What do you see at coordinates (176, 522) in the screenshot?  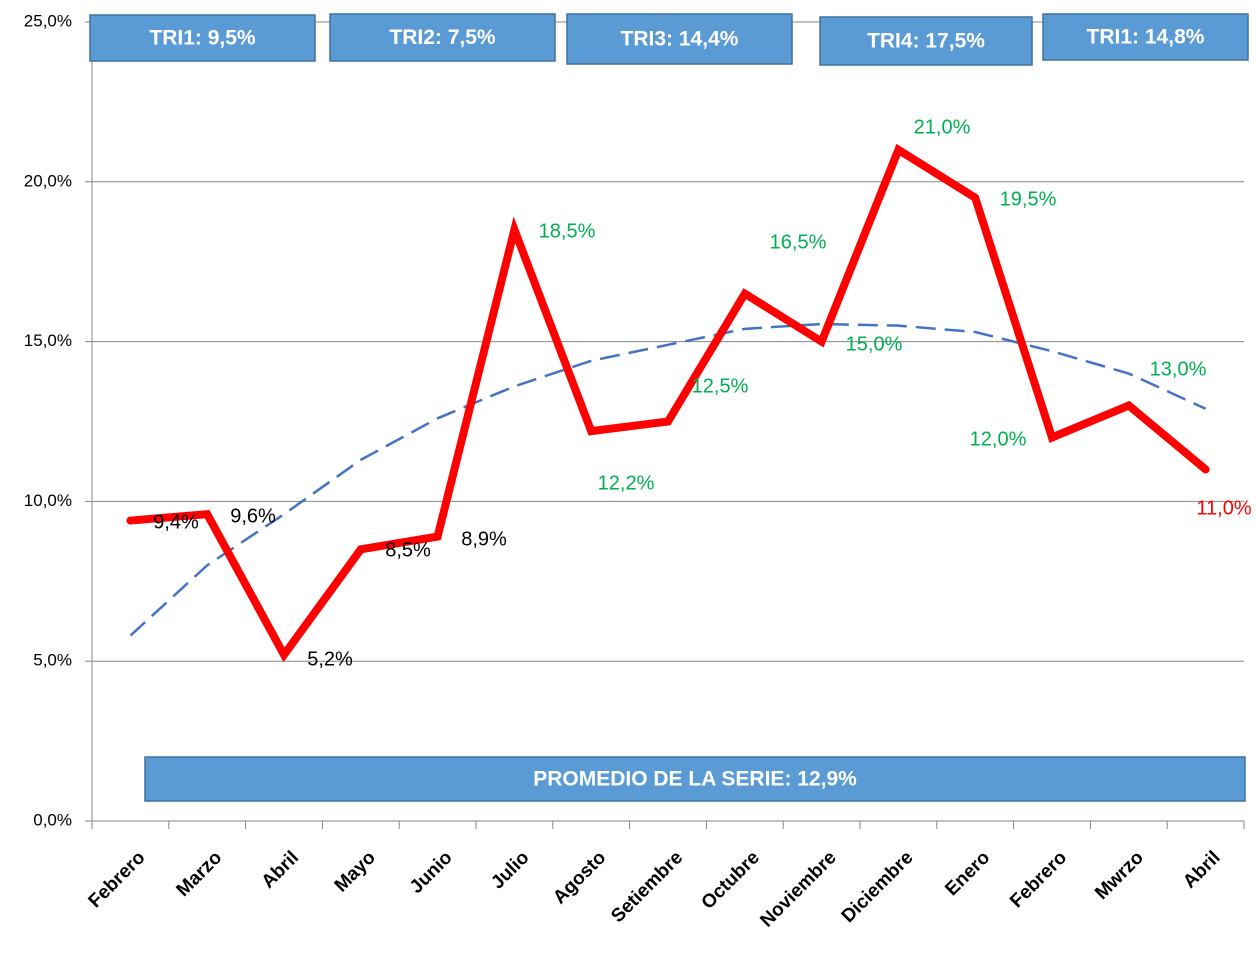 I see `data-label: 9,4%` at bounding box center [176, 522].